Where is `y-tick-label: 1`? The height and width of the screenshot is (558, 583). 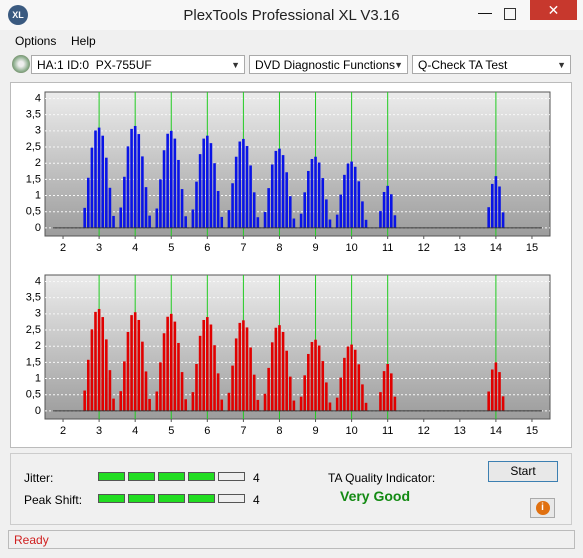
y-tick-label: 1 is located at coordinates (38, 378).